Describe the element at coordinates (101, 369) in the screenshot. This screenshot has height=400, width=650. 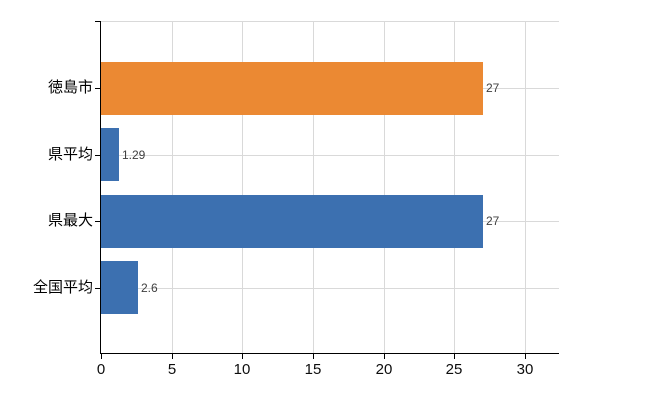
I see `x-tick-label: 0` at that location.